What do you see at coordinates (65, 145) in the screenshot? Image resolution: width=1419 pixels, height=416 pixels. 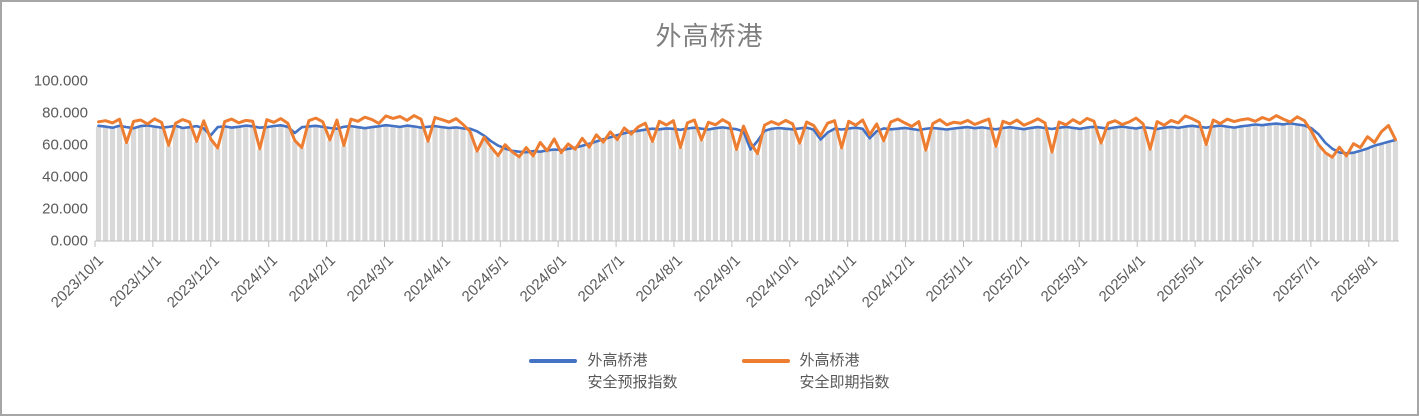 I see `y-tick-label: 60.000` at bounding box center [65, 145].